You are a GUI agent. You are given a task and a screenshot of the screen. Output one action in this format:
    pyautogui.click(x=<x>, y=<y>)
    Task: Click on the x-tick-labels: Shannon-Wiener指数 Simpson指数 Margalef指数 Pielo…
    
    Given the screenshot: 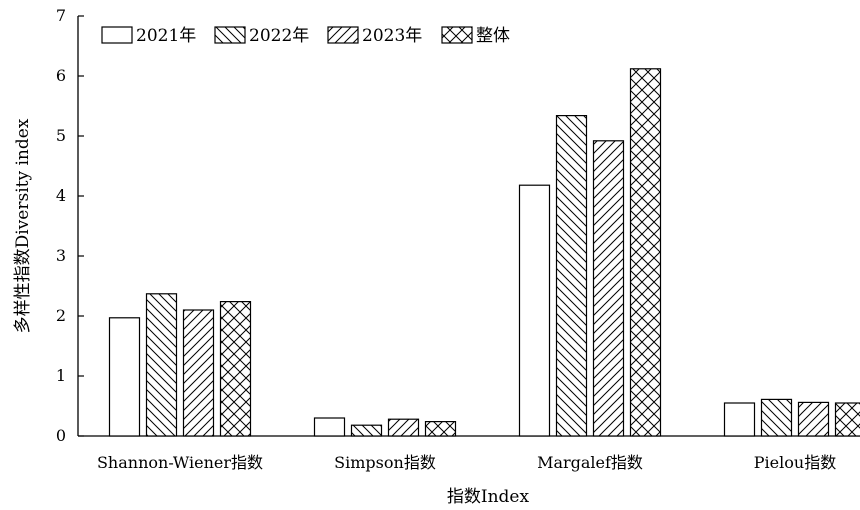 What is the action you would take?
    pyautogui.click(x=466, y=462)
    